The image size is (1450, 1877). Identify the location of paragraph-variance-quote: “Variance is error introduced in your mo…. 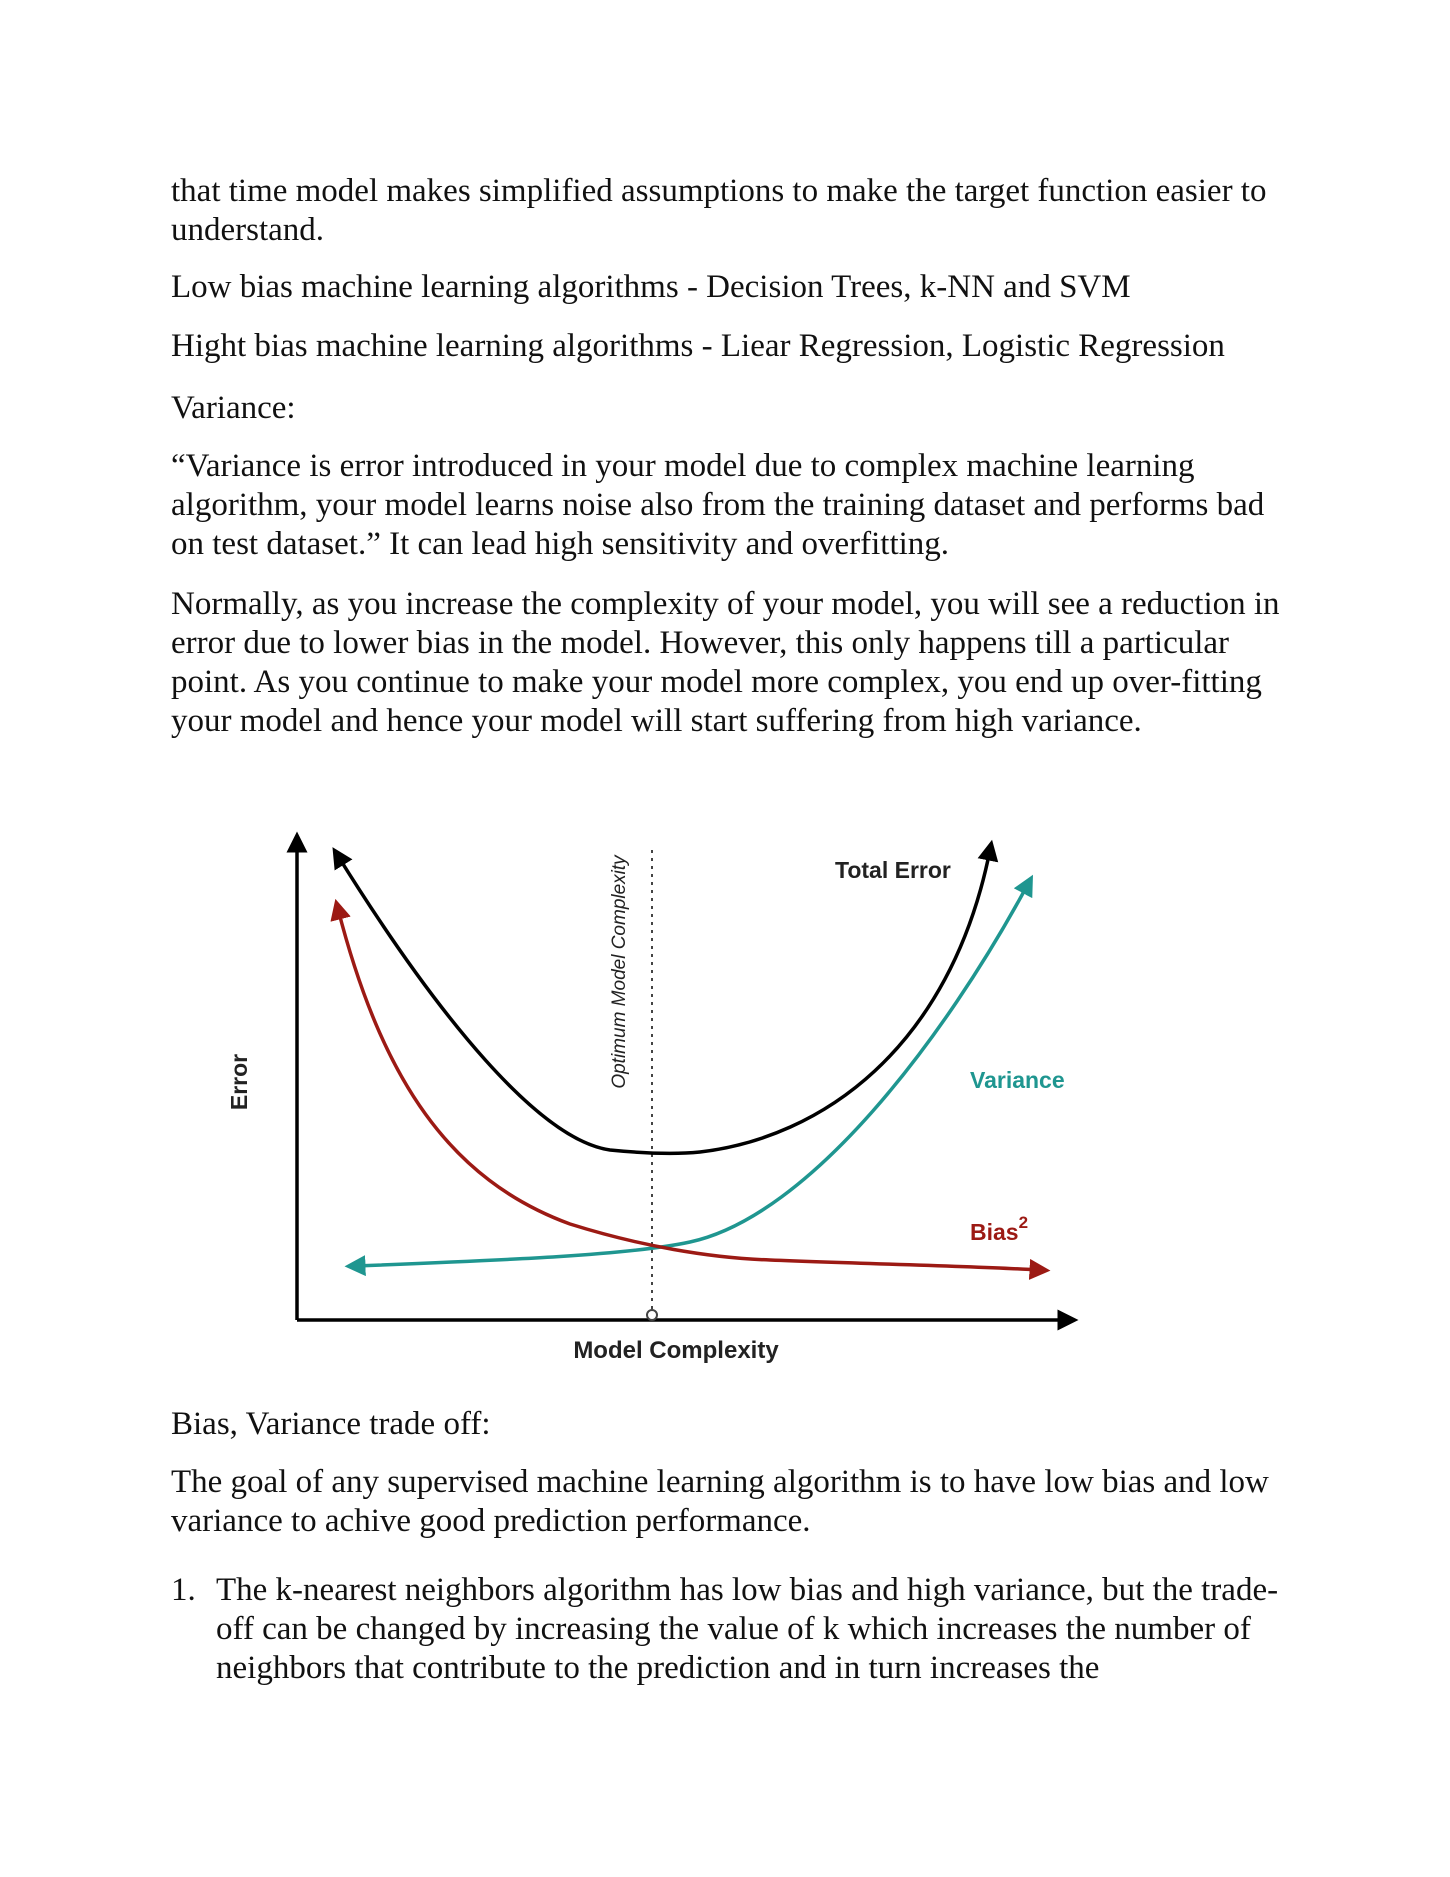
(718, 505).